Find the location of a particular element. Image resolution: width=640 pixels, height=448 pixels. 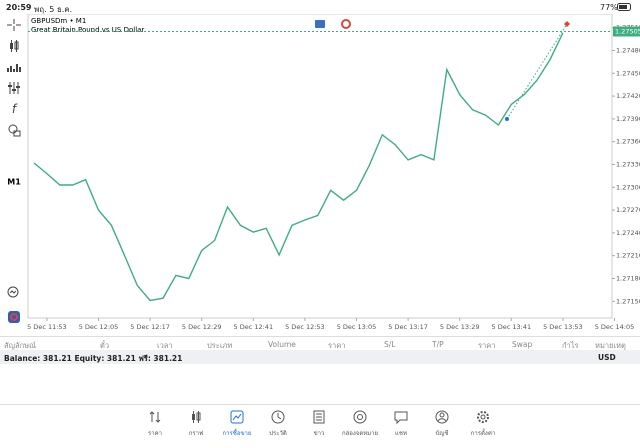

currency: USD is located at coordinates (607, 357).